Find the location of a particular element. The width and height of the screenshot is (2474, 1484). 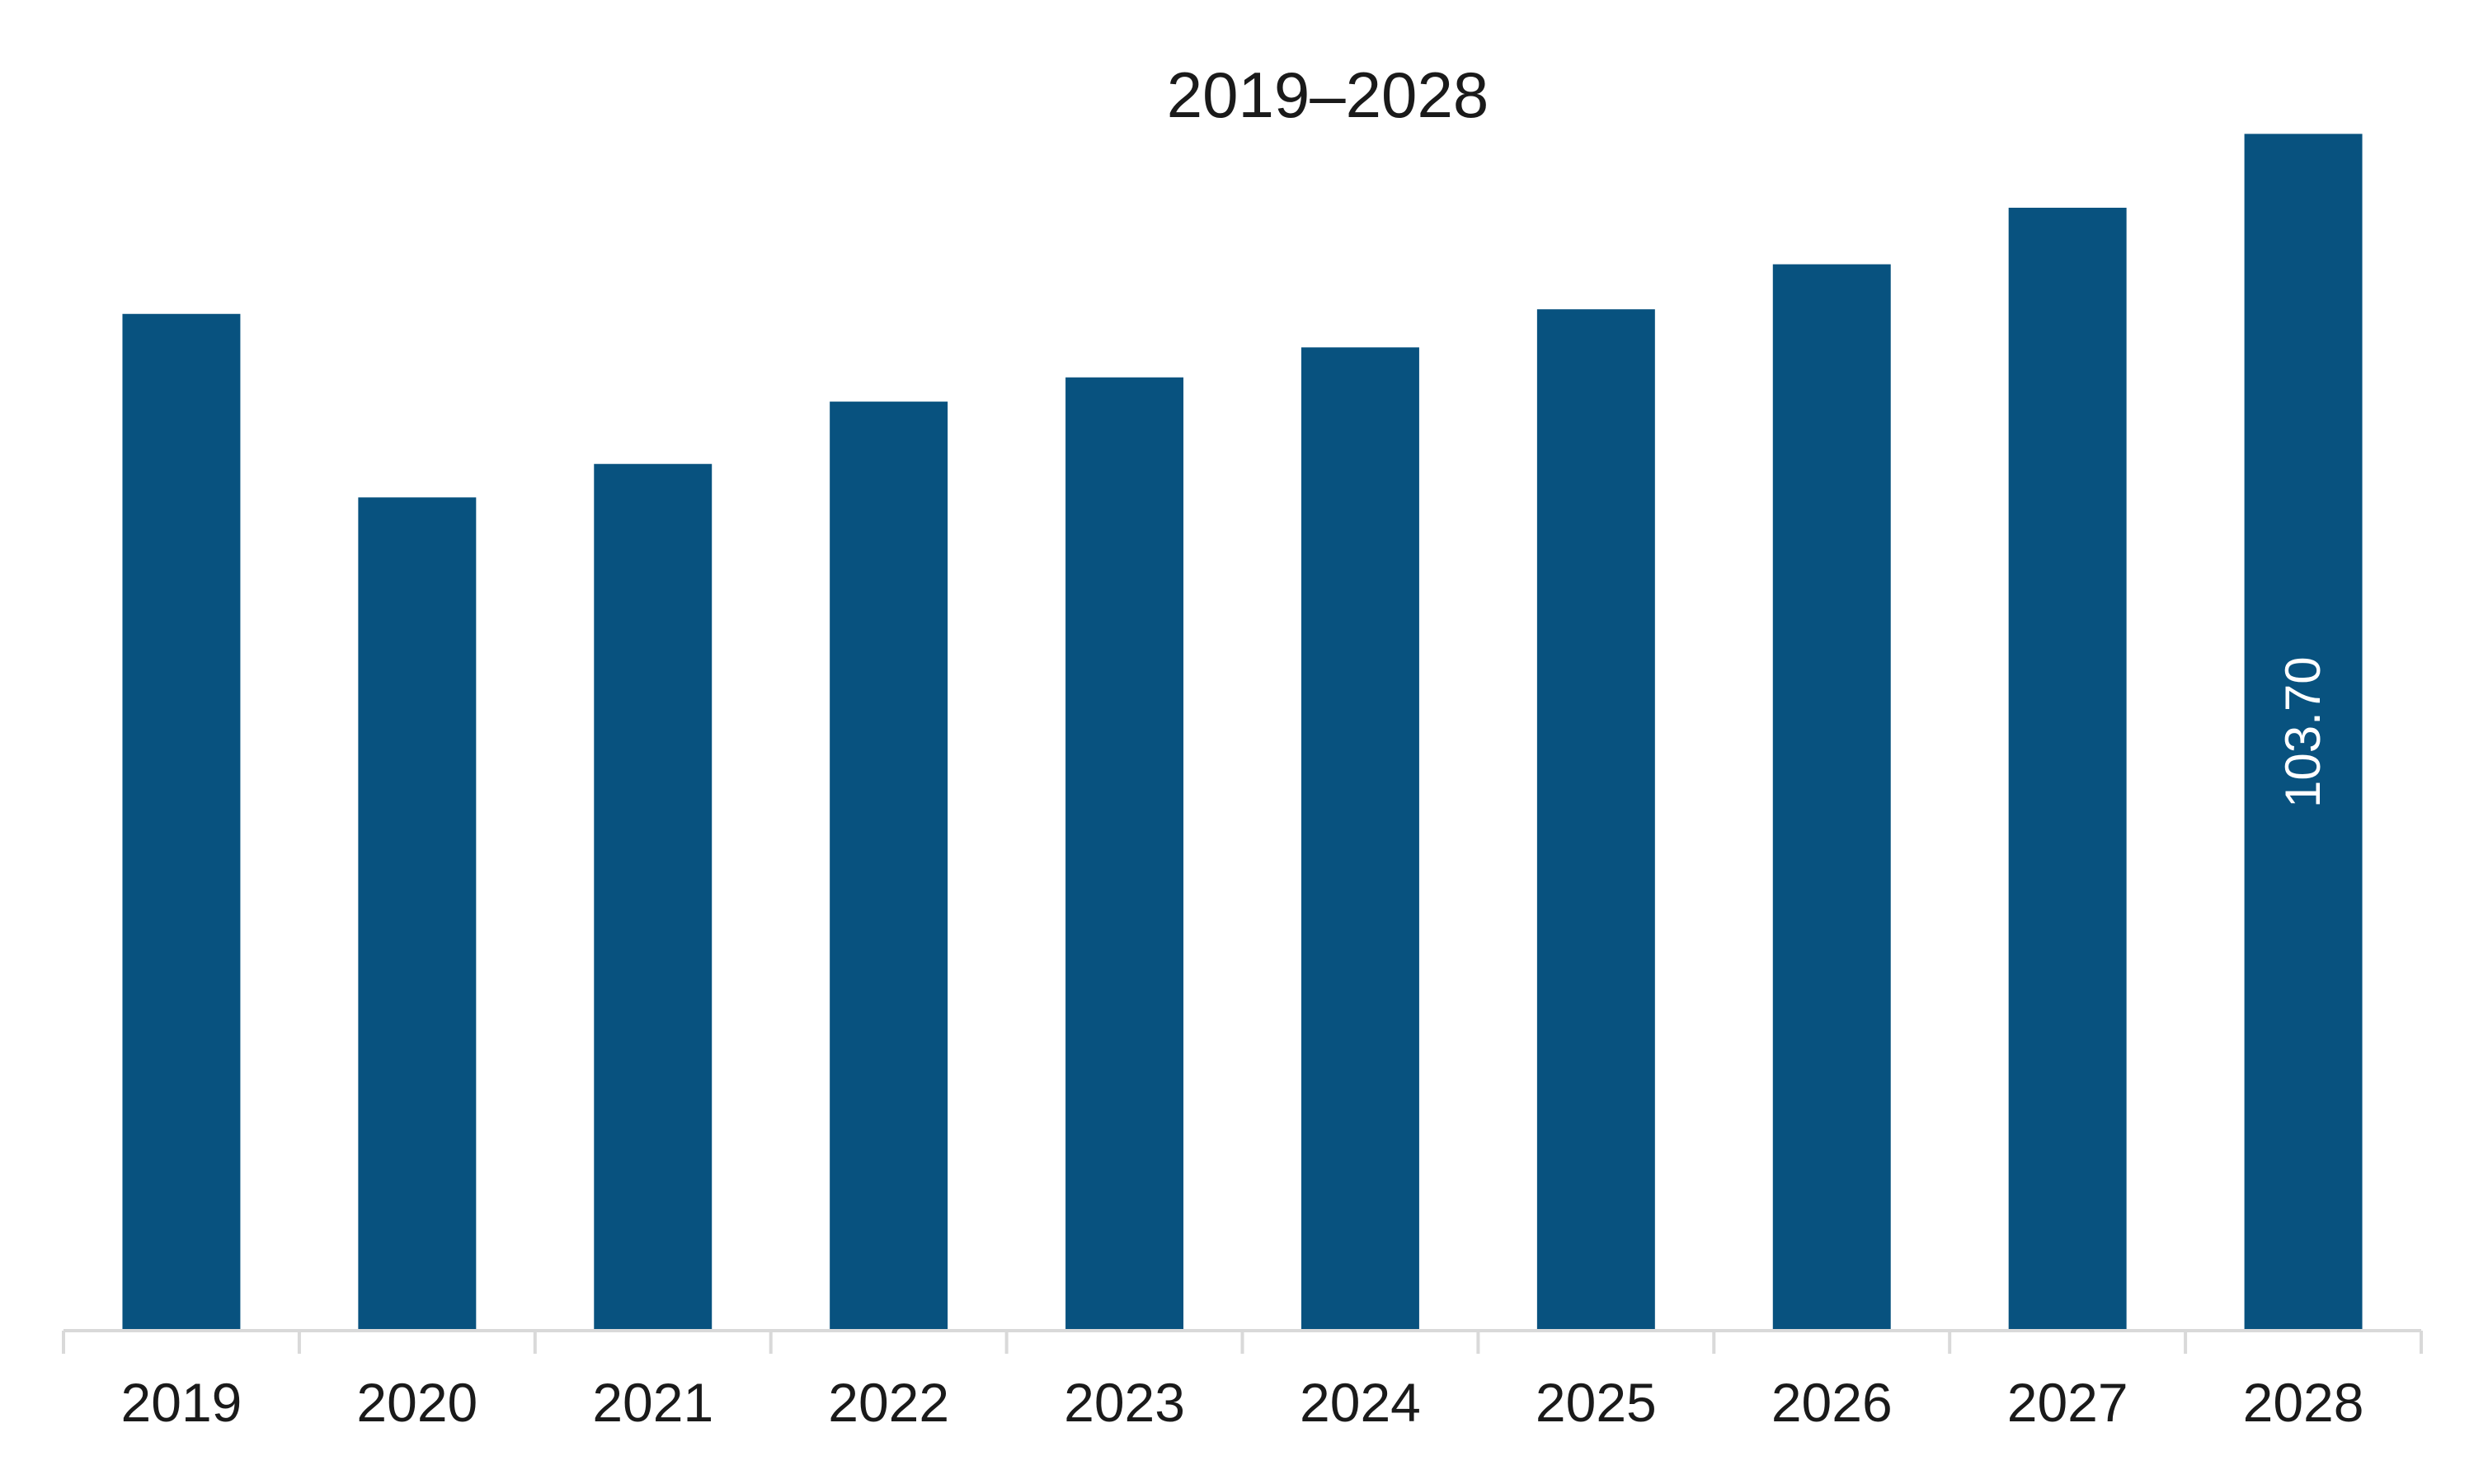

x-tick-label-2021: 2021 is located at coordinates (652, 1402).